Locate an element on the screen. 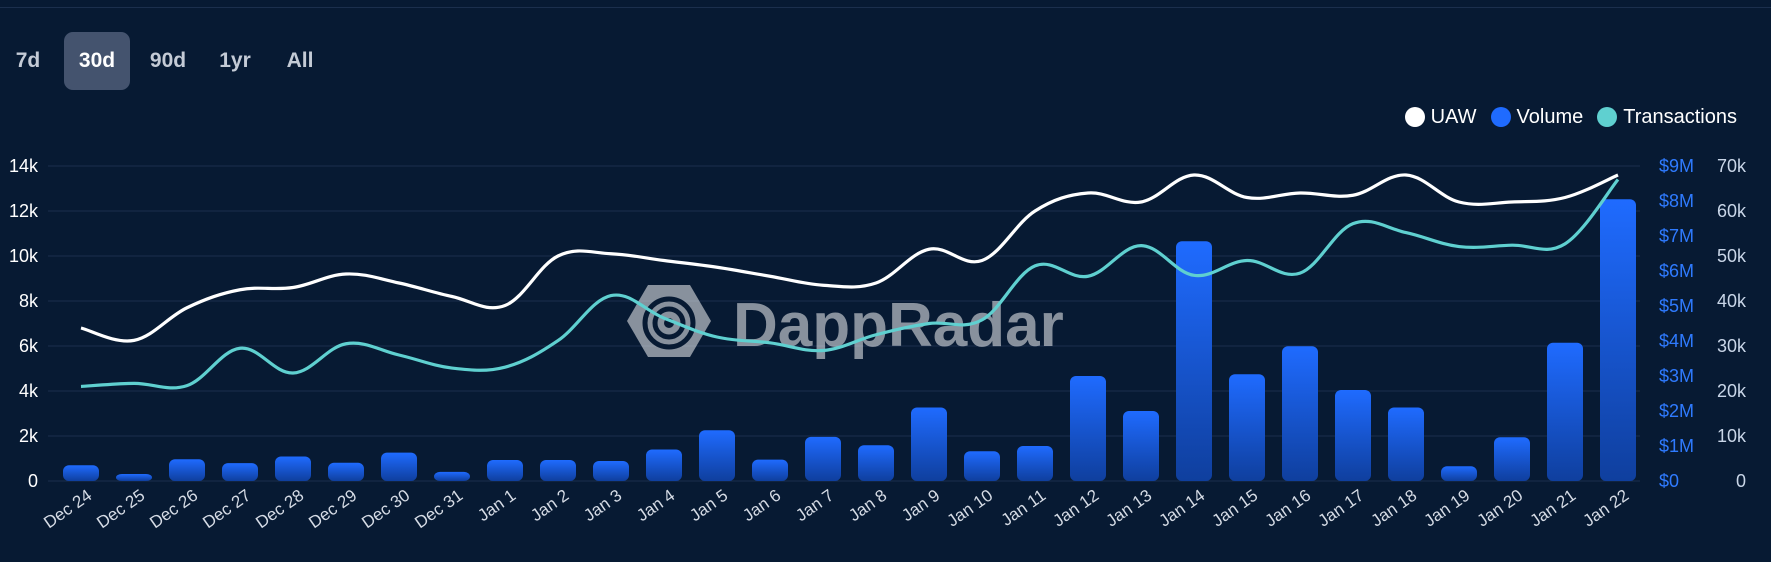 This screenshot has width=1771, height=562. date-tick-label: Jan 10 is located at coordinates (970, 508).